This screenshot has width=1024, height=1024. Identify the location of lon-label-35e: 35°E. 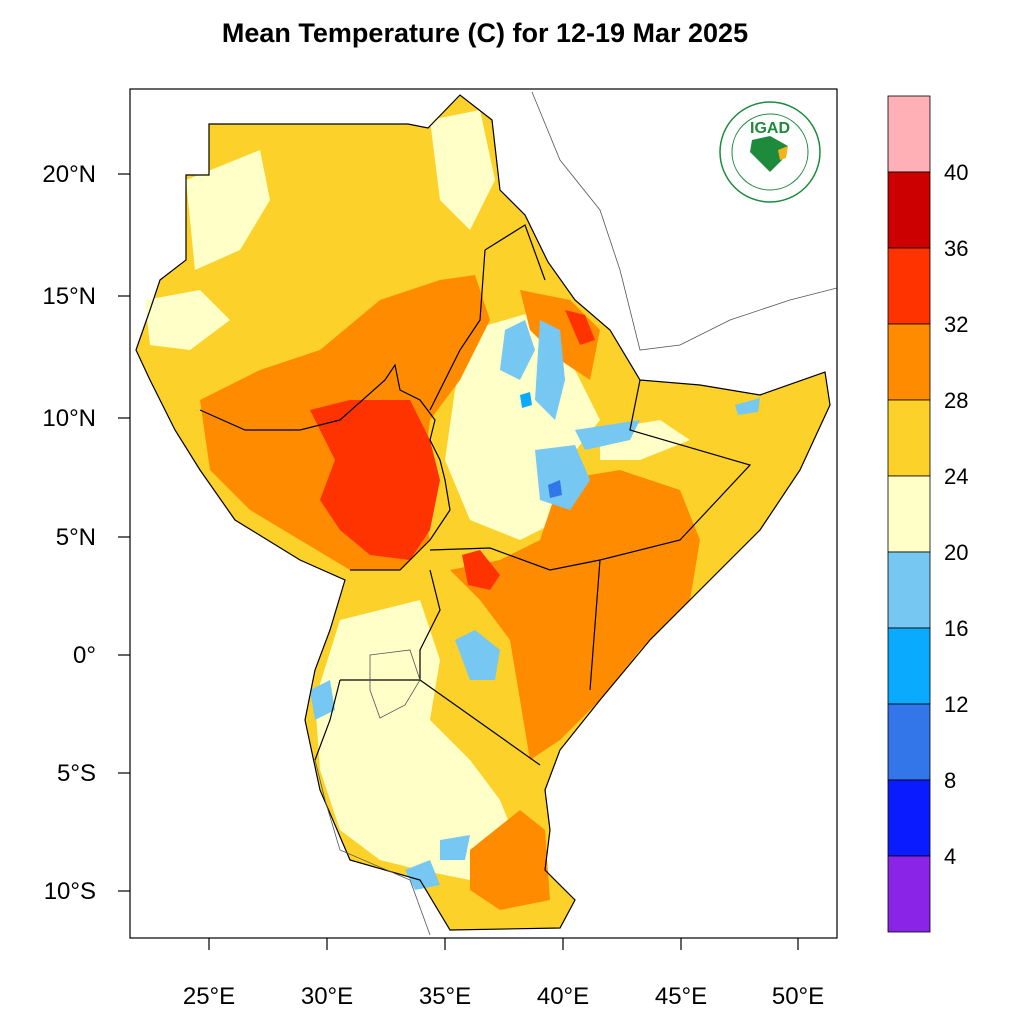
(445, 996).